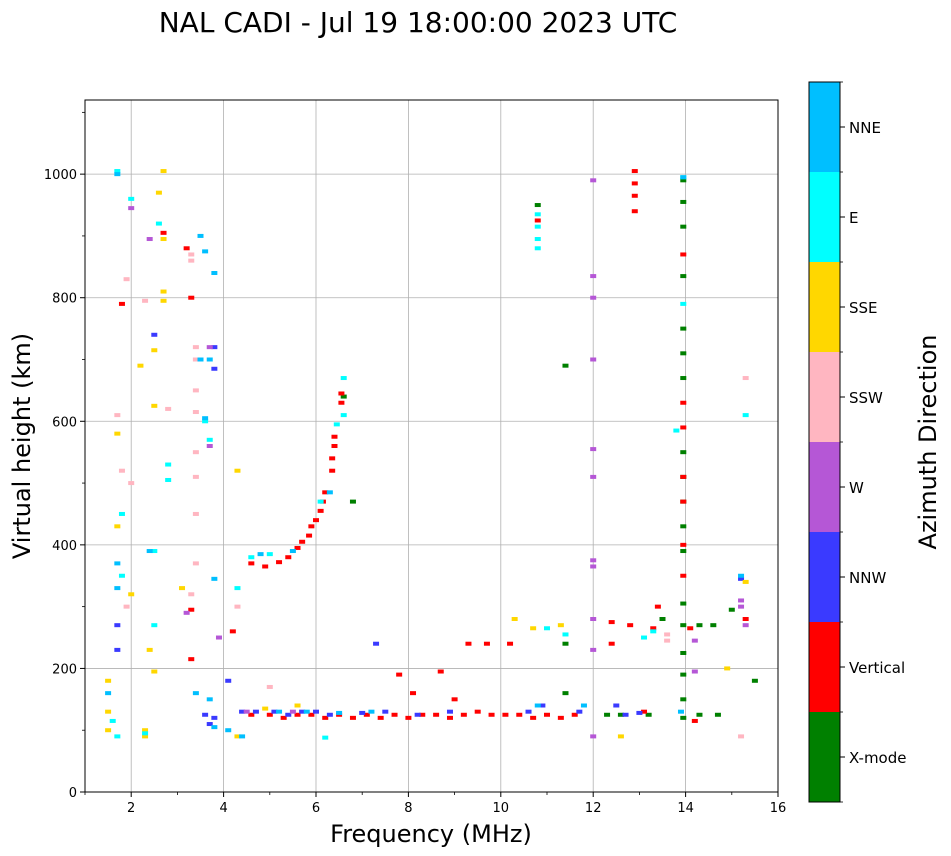  I want to click on colorbar-tick-label: Vertical, so click(877, 668).